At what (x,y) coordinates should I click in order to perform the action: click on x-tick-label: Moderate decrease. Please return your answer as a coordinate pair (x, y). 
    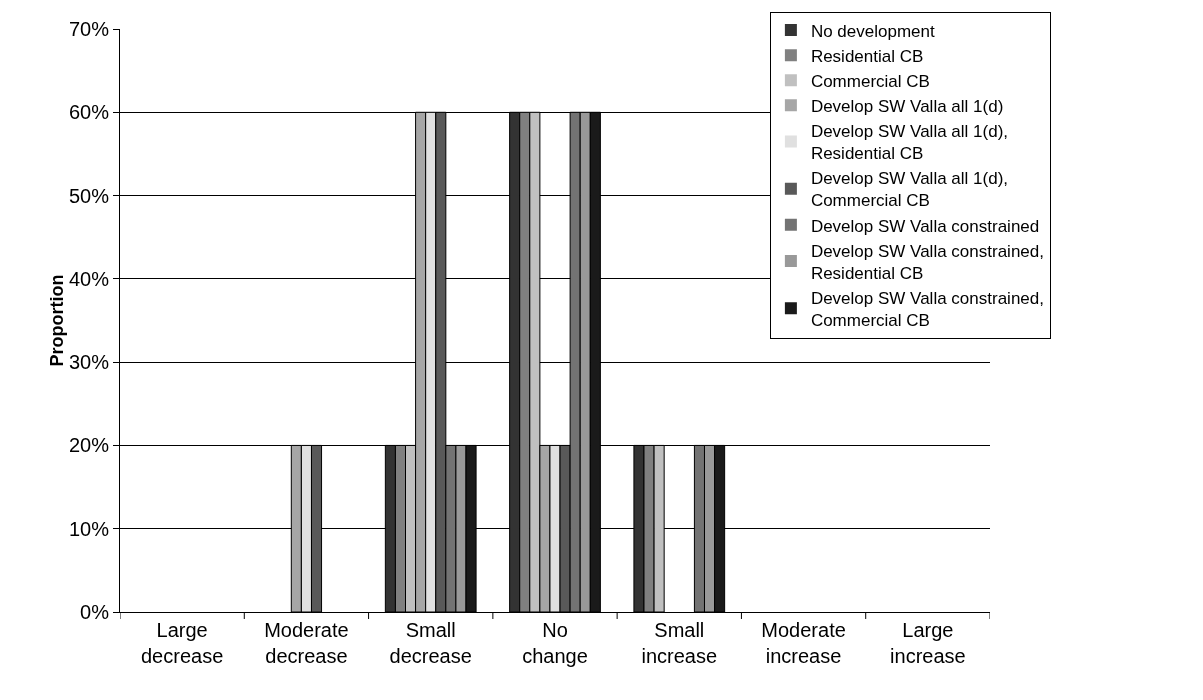
    Looking at the image, I should click on (306, 643).